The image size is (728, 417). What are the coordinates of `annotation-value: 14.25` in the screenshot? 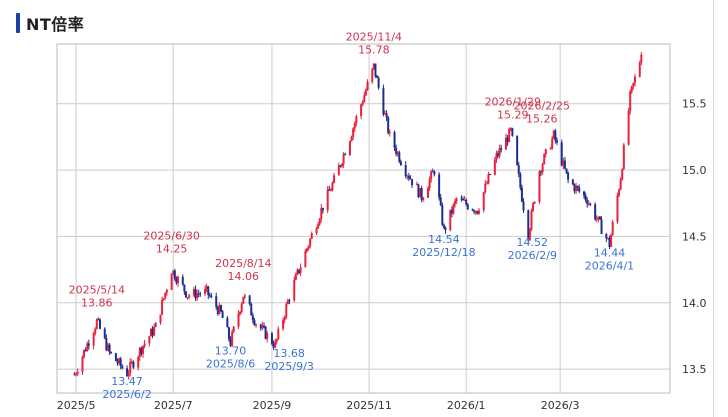 It's located at (172, 249).